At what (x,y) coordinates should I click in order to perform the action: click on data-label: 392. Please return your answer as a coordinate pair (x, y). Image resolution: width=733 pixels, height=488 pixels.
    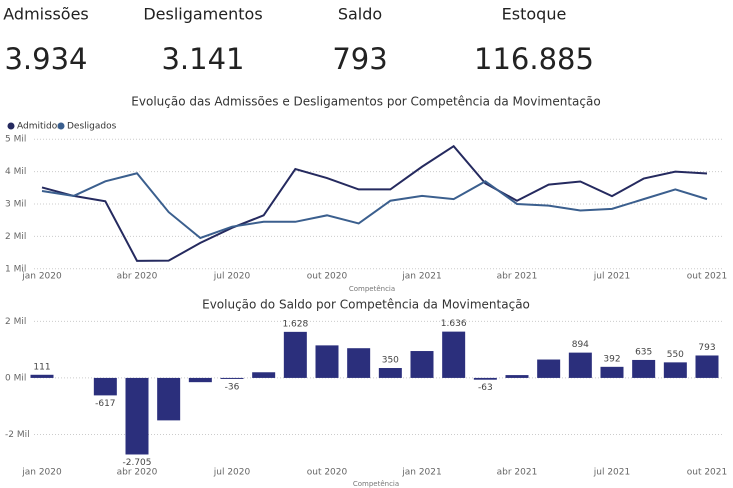
    Looking at the image, I should click on (611, 359).